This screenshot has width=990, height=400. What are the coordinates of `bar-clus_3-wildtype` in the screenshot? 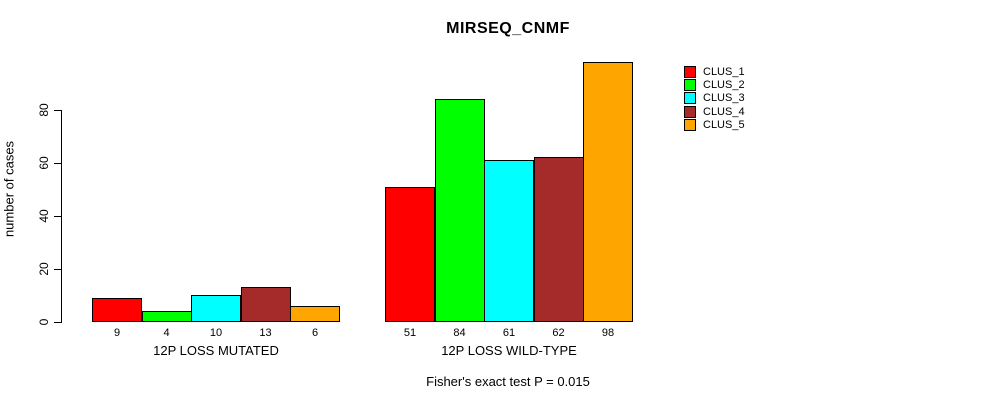 It's located at (509, 241).